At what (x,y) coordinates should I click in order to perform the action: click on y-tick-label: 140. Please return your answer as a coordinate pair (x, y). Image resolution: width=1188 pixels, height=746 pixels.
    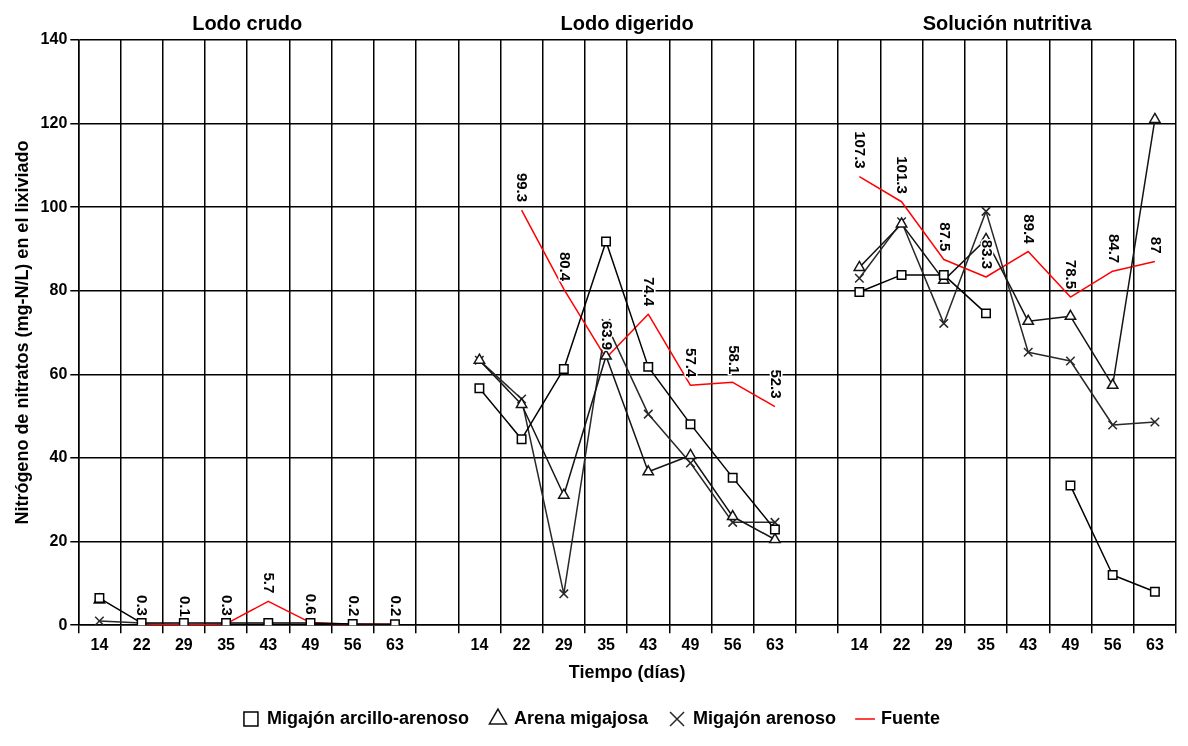
    Looking at the image, I should click on (54, 39).